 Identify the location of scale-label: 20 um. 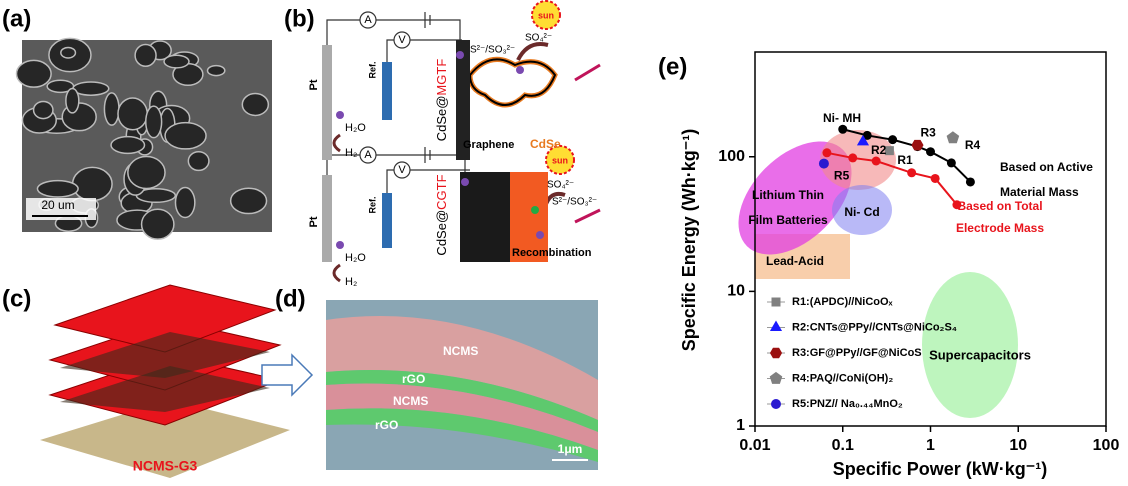
(57, 205).